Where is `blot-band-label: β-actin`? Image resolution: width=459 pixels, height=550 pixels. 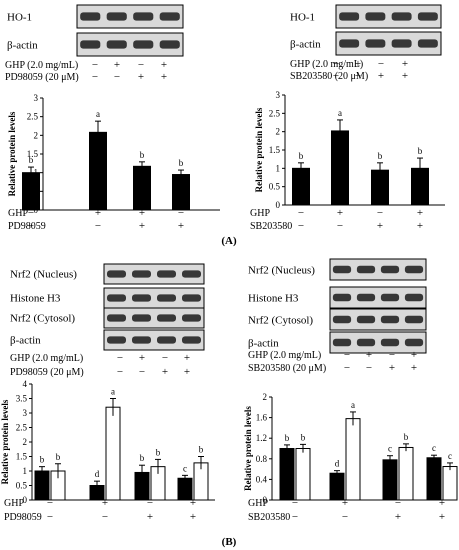 blot-band-label: β-actin is located at coordinates (22, 46).